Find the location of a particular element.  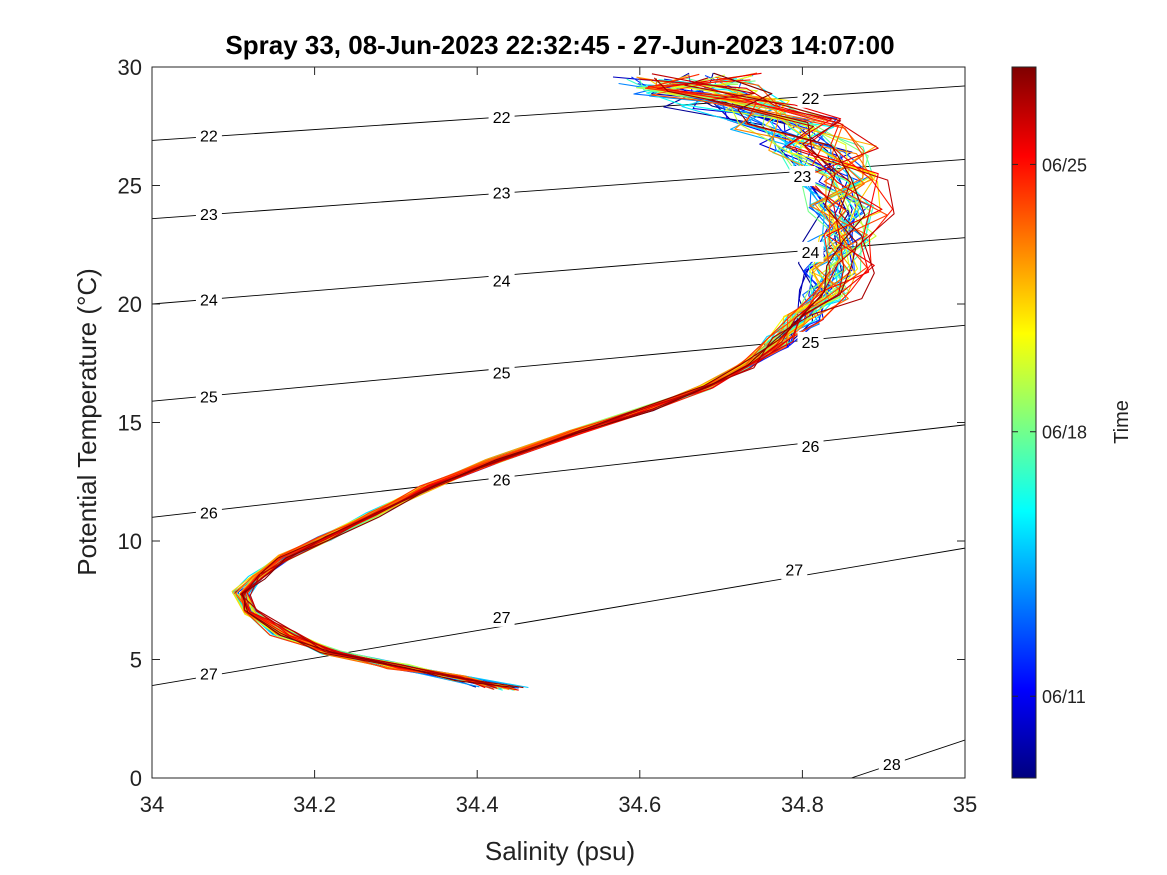

colorbar is located at coordinates (1024, 422).